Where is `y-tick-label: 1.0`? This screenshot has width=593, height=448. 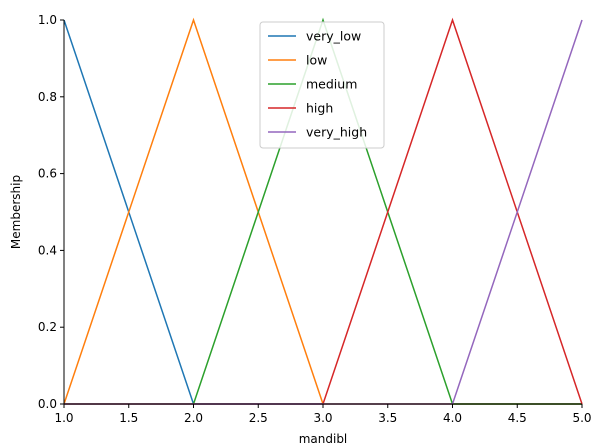
y-tick-label: 1.0 is located at coordinates (47, 20).